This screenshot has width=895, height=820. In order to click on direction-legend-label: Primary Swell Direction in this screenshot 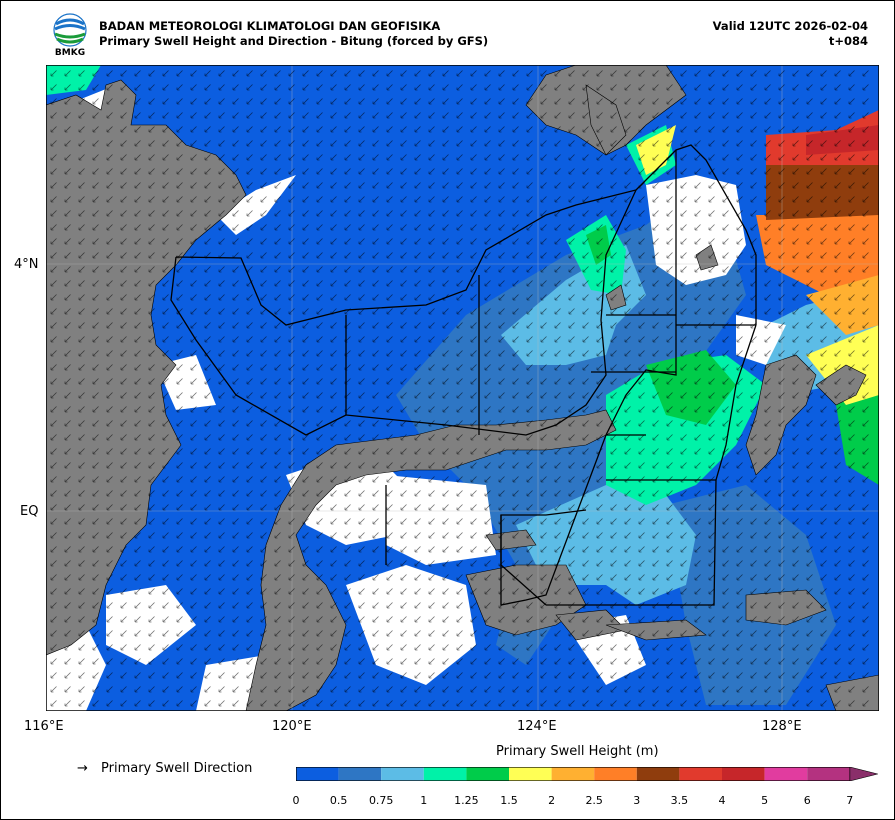, I will do `click(177, 768)`.